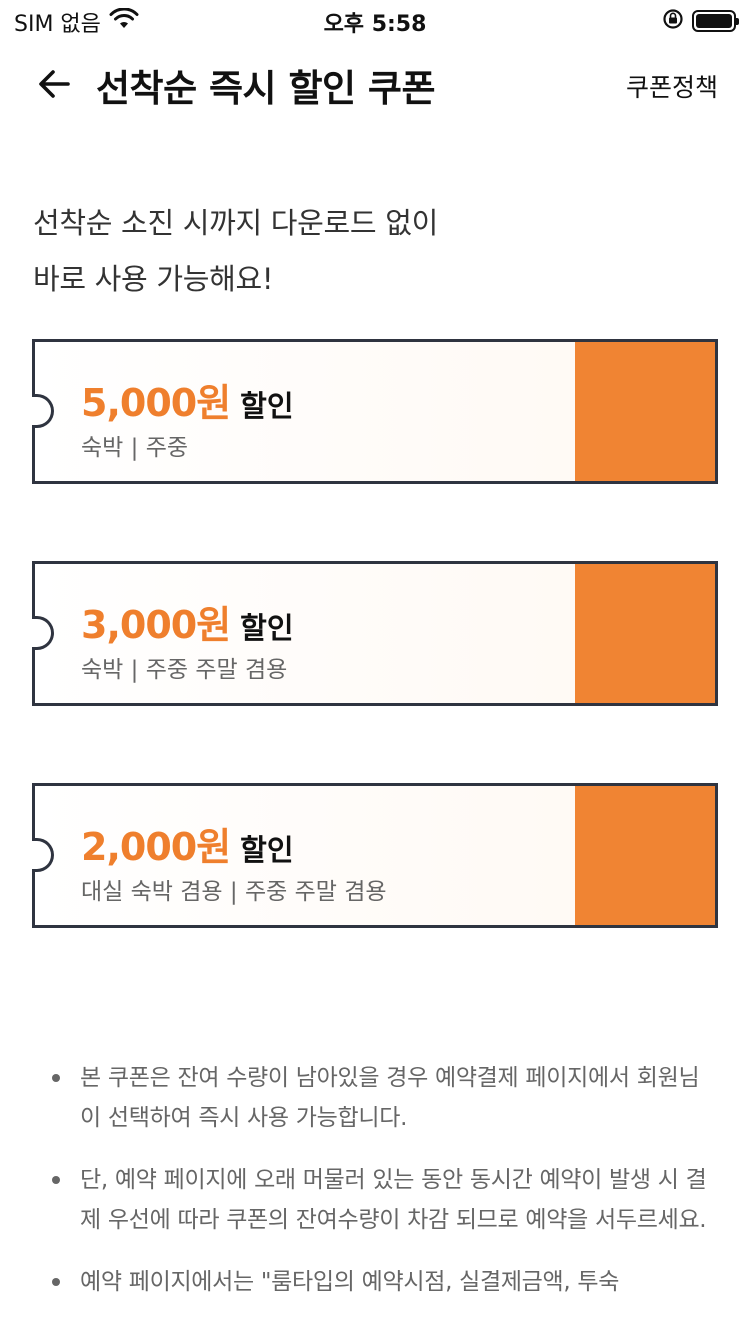 The width and height of the screenshot is (750, 1334). I want to click on coupon-description: 숙박 | 주중 주말 겸용, so click(184, 670).